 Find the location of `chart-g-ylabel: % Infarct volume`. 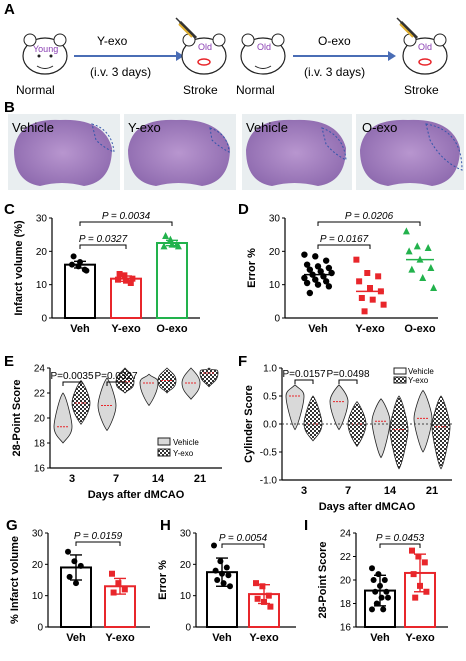

chart-g-ylabel: % Infarct volume is located at coordinates (15, 580).